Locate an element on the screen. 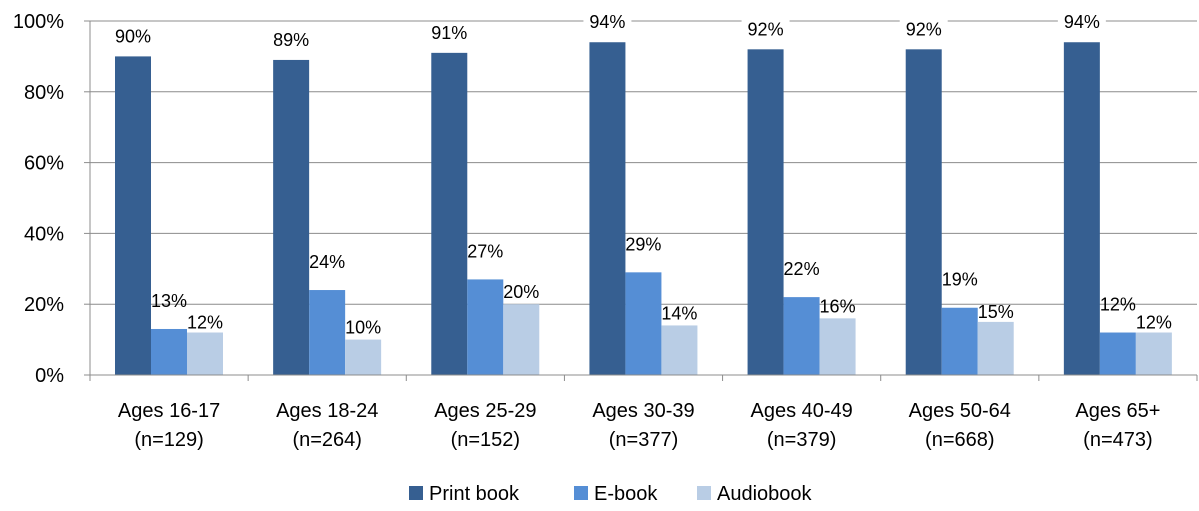  y-tick-label: 60% is located at coordinates (44, 164).